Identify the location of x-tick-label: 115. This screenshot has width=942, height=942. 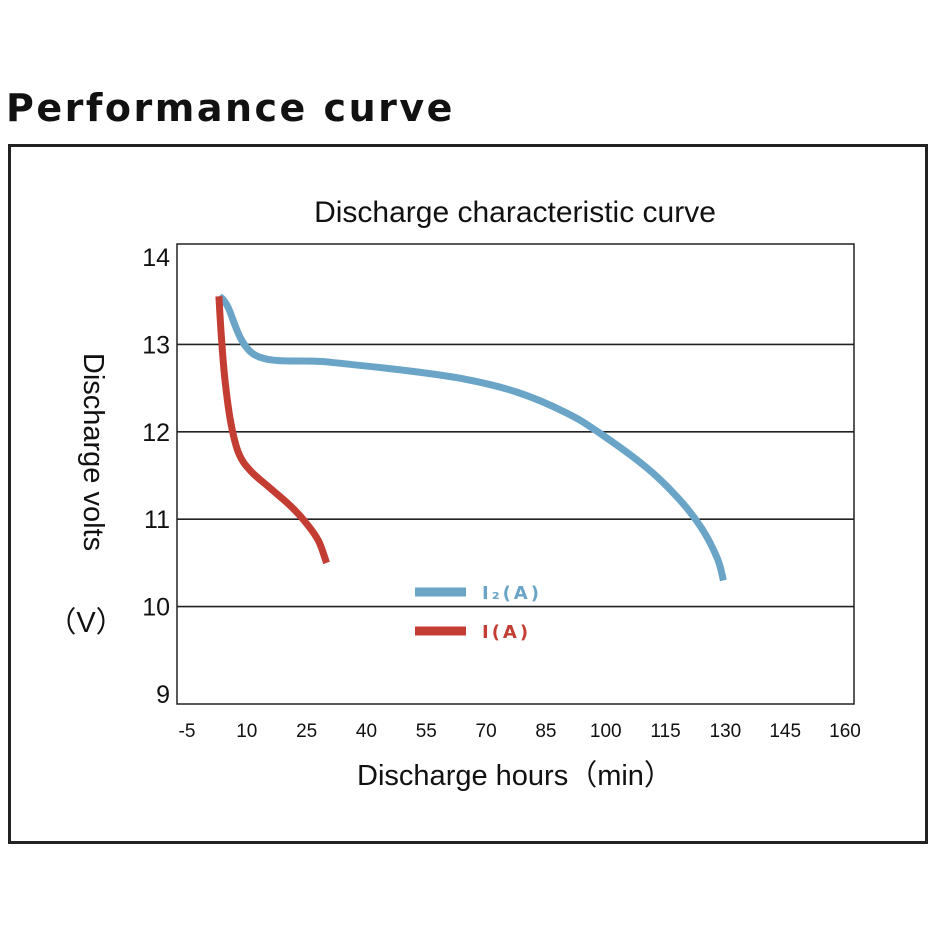
(665, 731).